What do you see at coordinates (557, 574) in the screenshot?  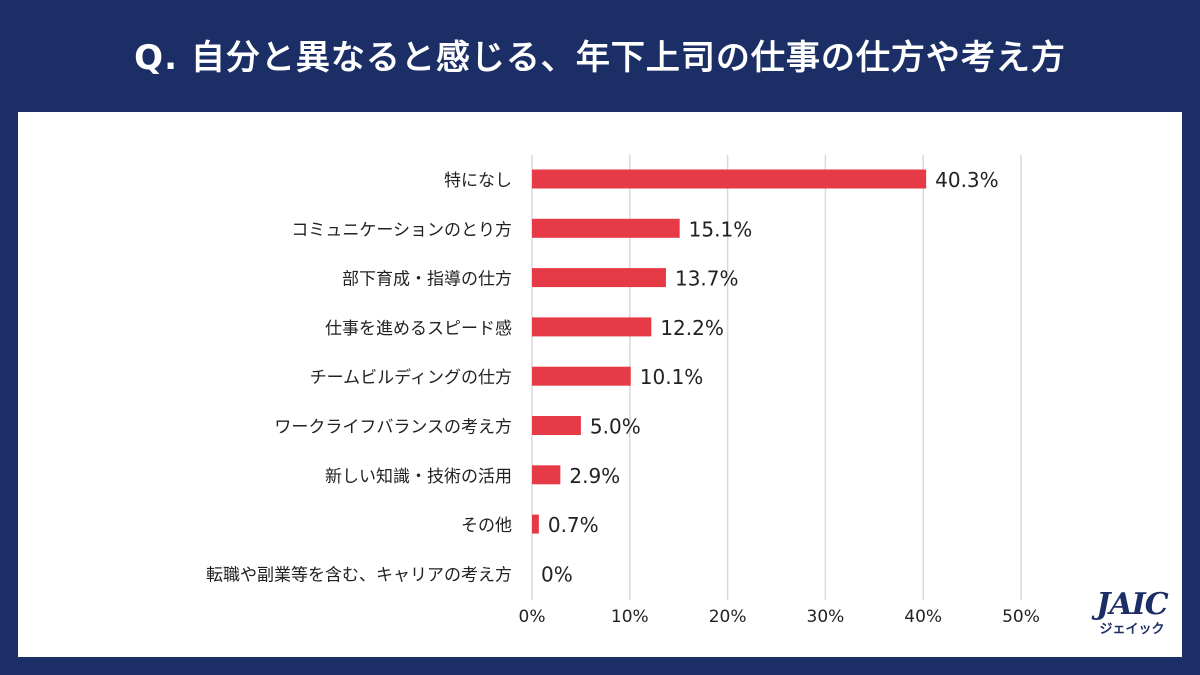 I see `value-label: 0%` at bounding box center [557, 574].